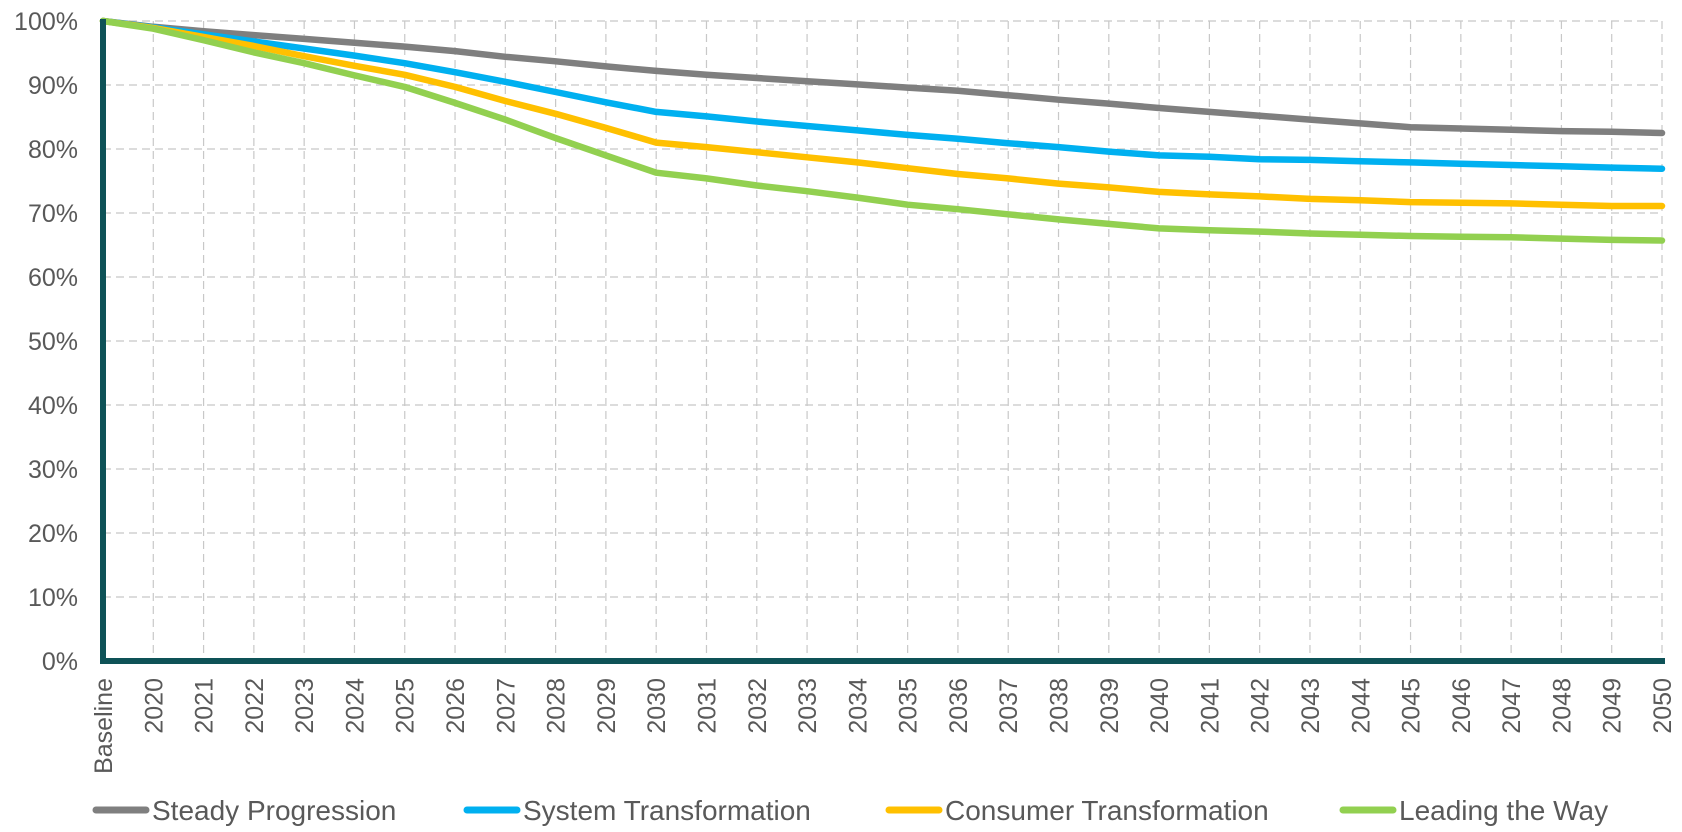 The width and height of the screenshot is (1682, 832). Describe the element at coordinates (53, 470) in the screenshot. I see `y-tick-label: 30%` at that location.